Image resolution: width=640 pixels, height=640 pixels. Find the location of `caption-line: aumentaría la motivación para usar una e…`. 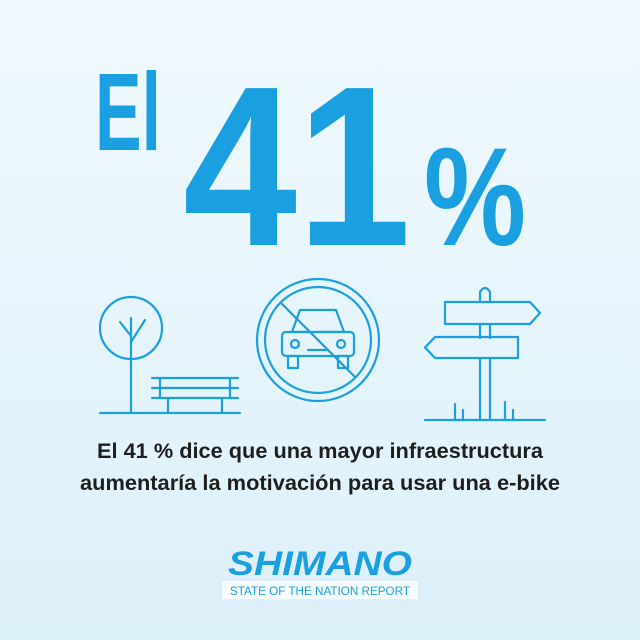

caption-line: aumentaría la motivación para usar una e… is located at coordinates (320, 483).